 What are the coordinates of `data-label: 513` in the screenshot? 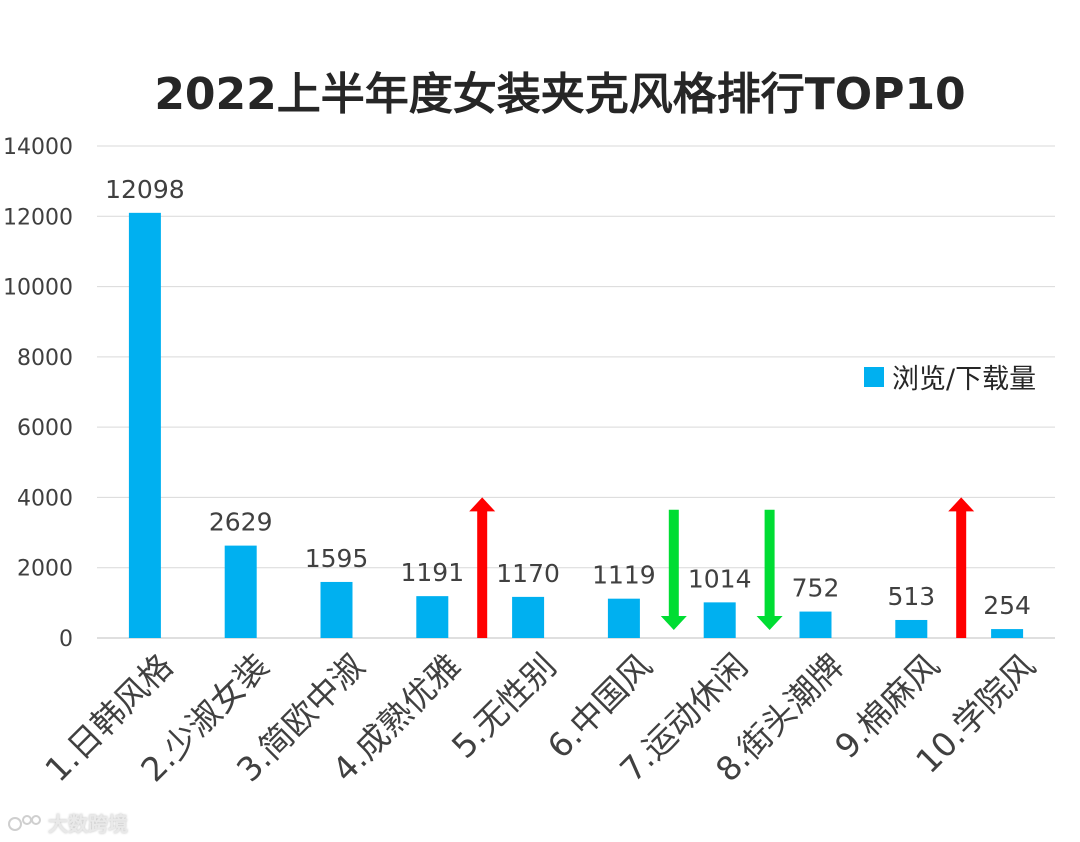 It's located at (911, 596).